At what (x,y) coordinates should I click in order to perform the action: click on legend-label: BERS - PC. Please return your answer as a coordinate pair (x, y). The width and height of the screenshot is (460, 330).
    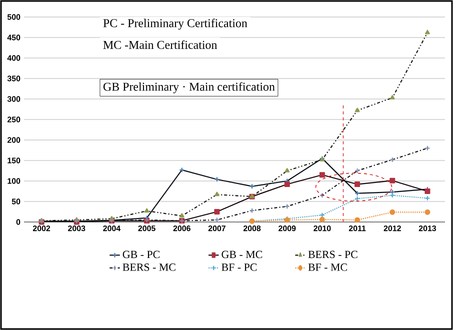
    Looking at the image, I should click on (333, 254).